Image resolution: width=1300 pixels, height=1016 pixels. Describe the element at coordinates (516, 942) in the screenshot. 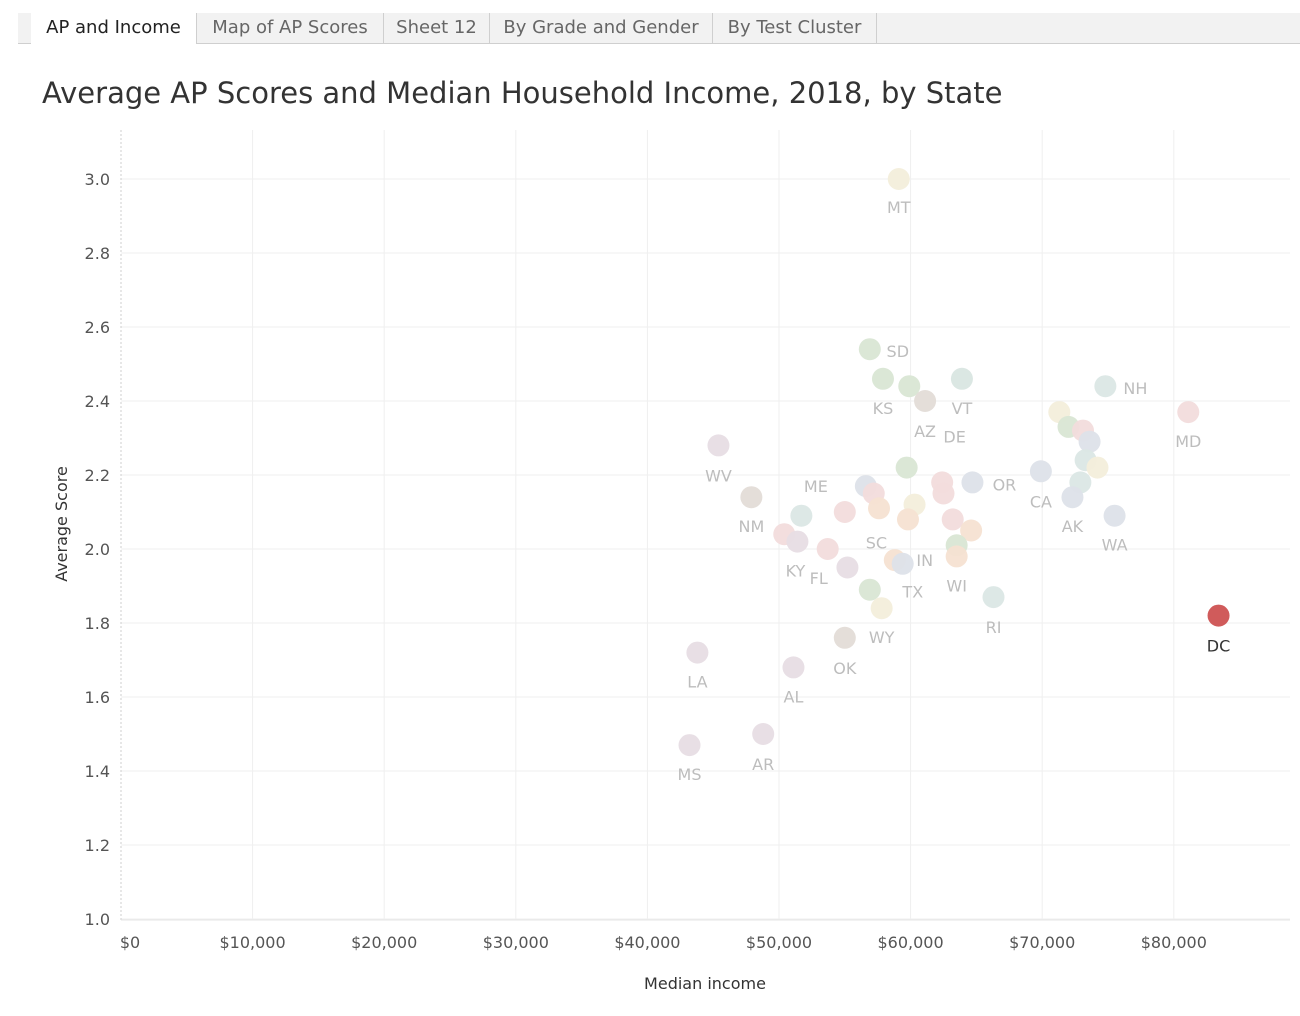

I see `x-tick-label: $30,000` at that location.